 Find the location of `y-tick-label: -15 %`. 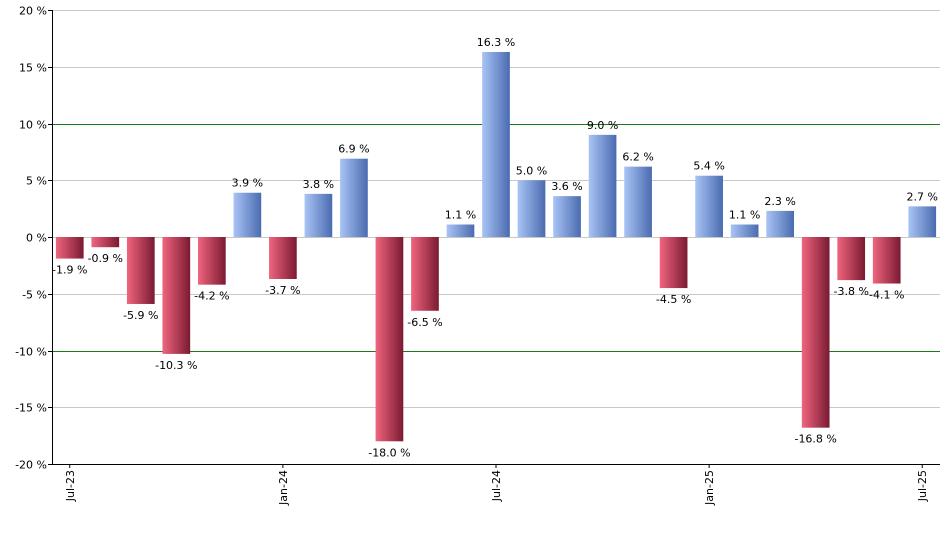

y-tick-label: -15 % is located at coordinates (31, 408).